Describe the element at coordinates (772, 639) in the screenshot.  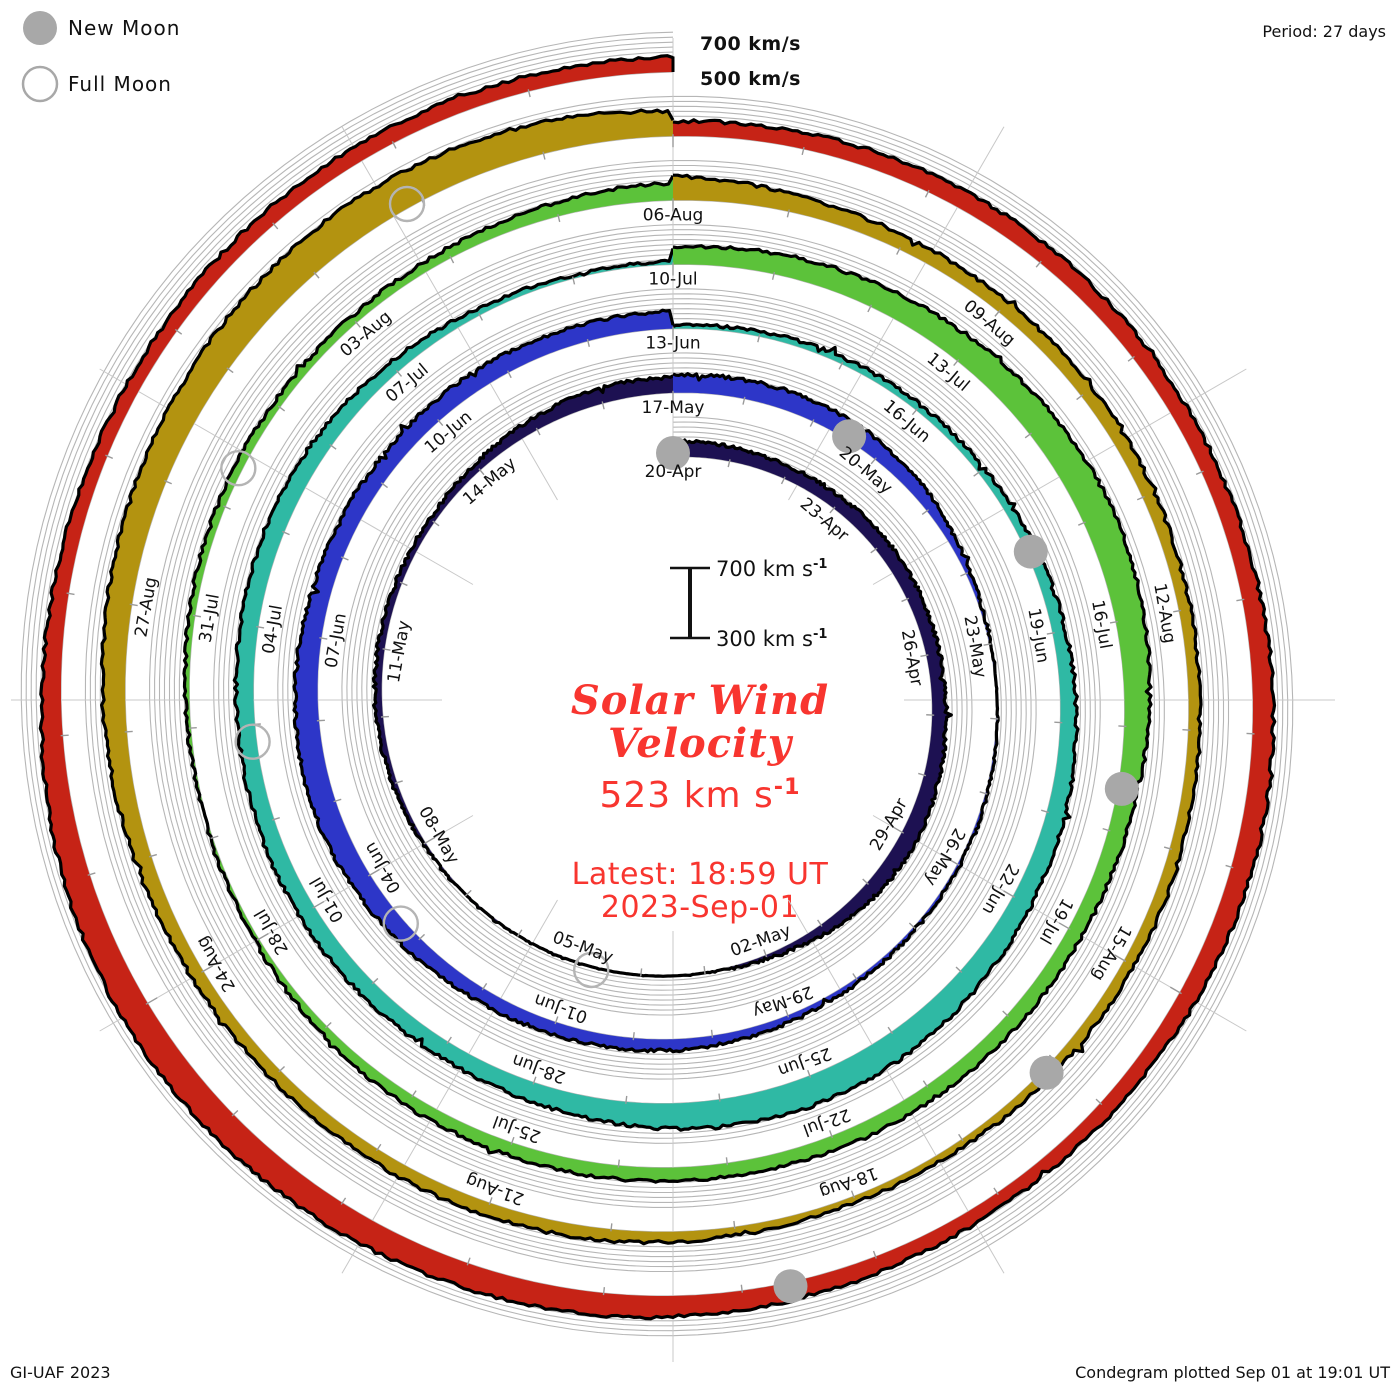
I see `scale-label-bottom: 300 km s-1` at that location.